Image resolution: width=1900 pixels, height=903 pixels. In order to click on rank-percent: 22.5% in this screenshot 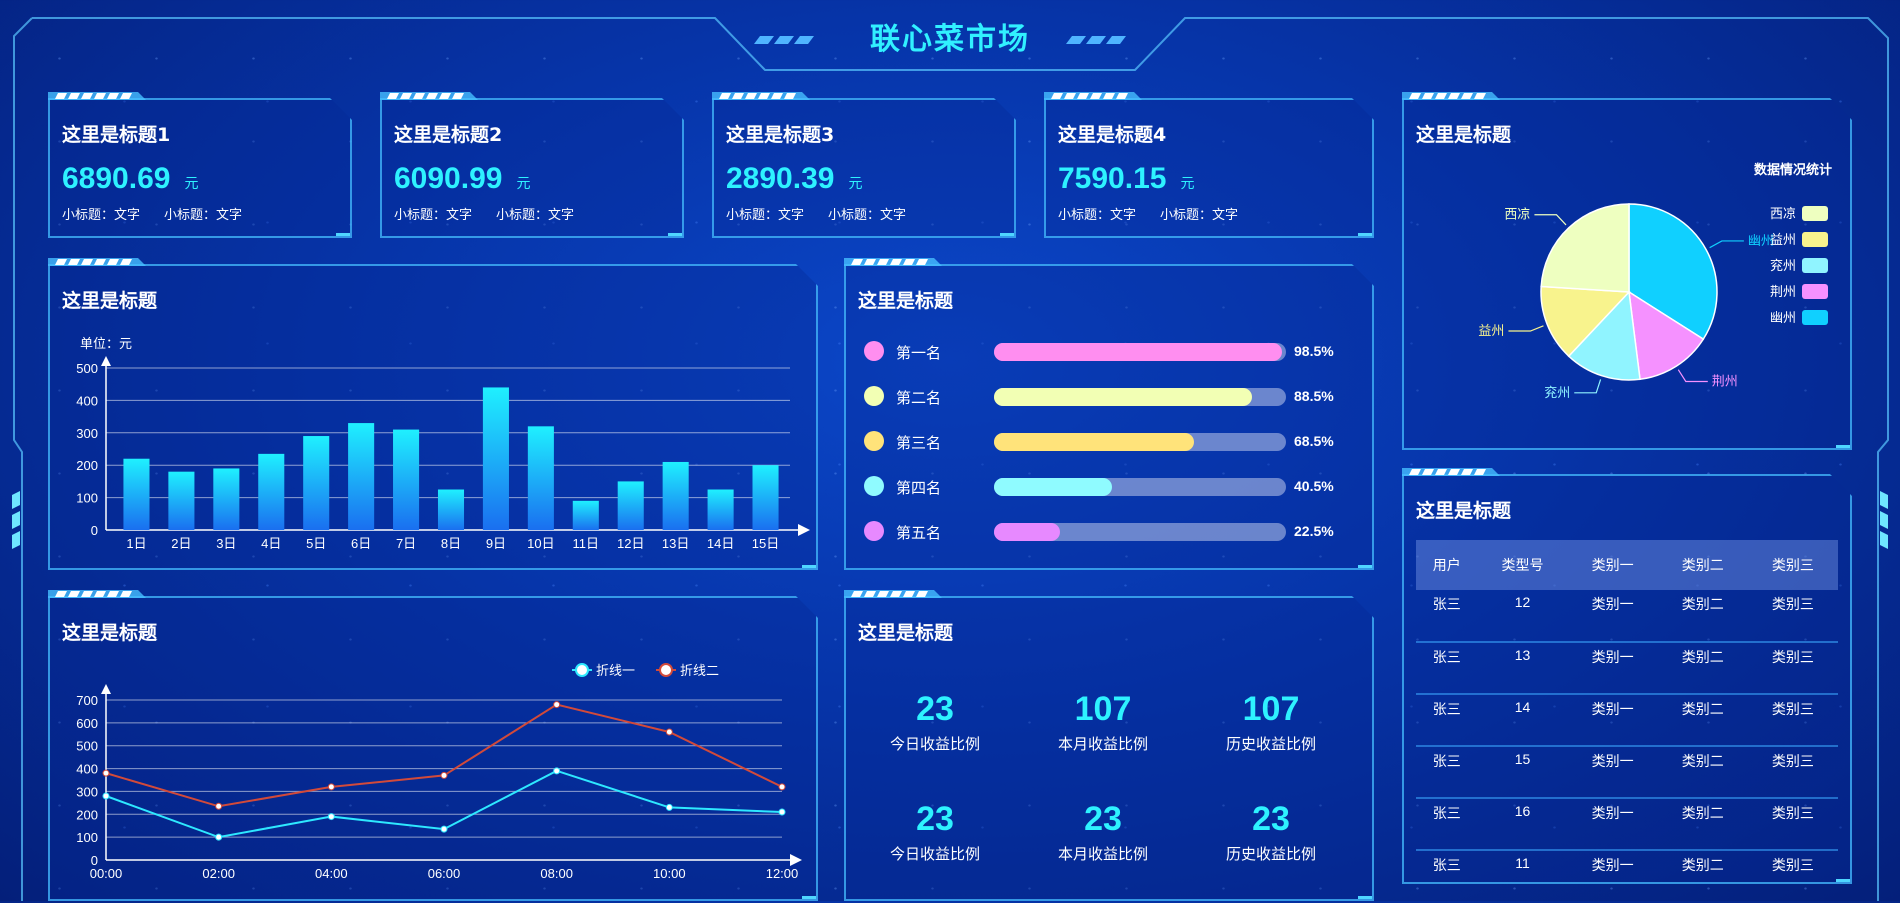, I will do `click(1314, 531)`.